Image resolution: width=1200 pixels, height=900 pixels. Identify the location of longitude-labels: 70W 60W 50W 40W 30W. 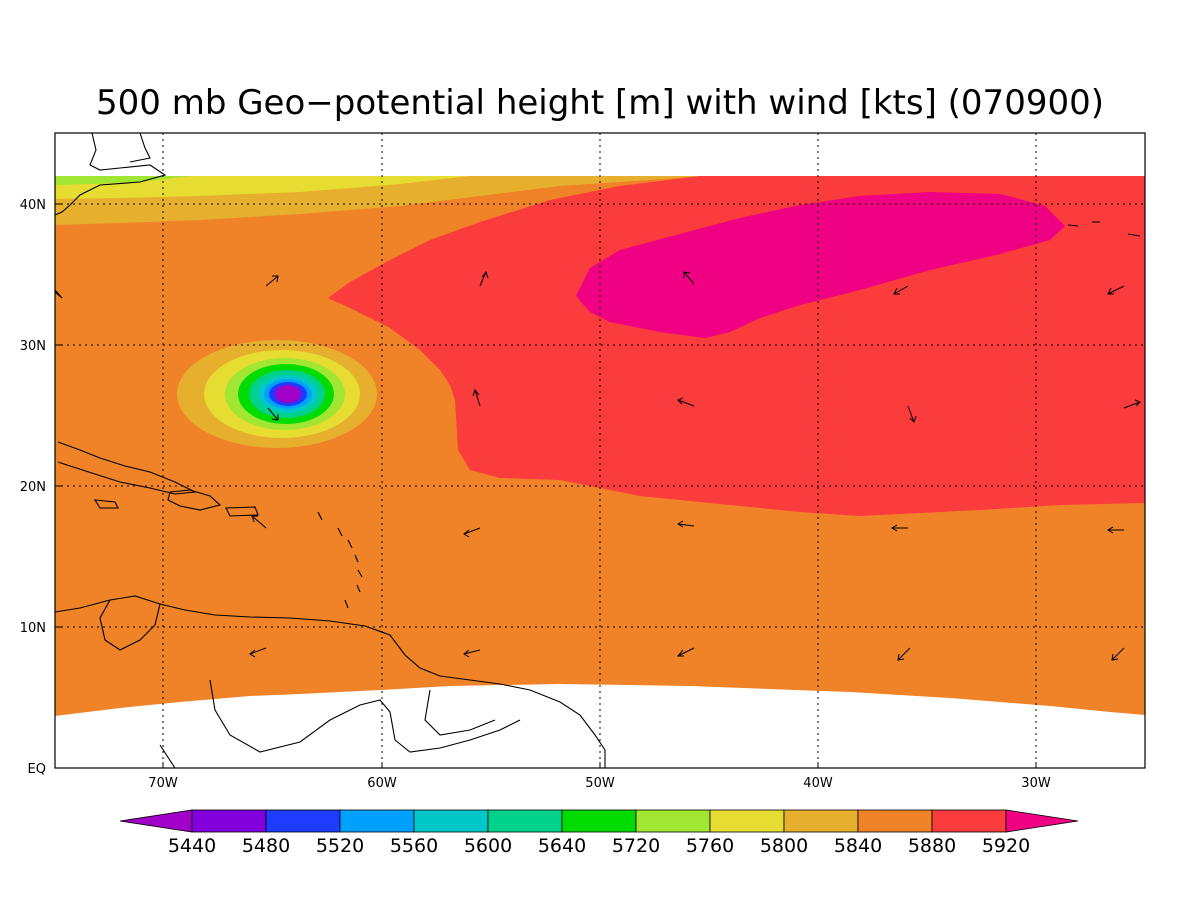
(599, 783).